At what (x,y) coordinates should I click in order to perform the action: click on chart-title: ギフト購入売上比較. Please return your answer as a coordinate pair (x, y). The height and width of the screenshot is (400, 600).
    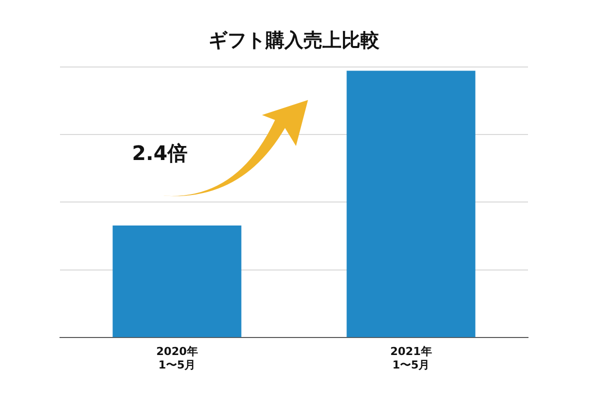
    Looking at the image, I should click on (294, 40).